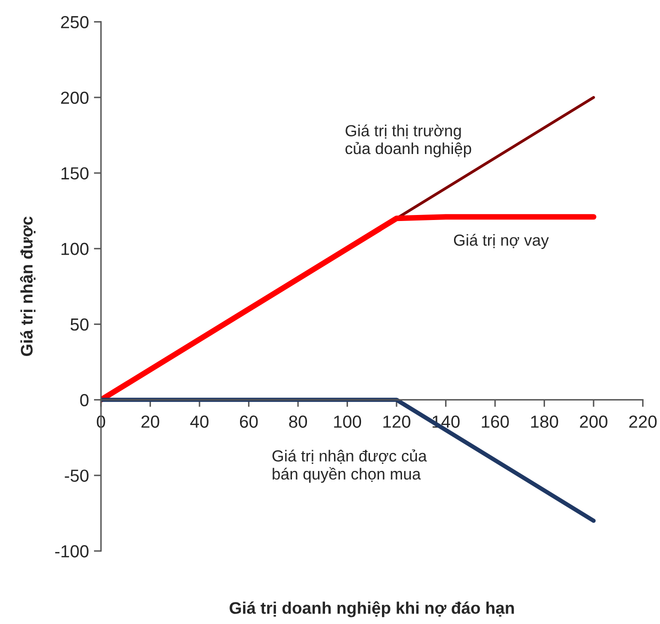 The image size is (660, 624). I want to click on y-tick-label: 100, so click(75, 249).